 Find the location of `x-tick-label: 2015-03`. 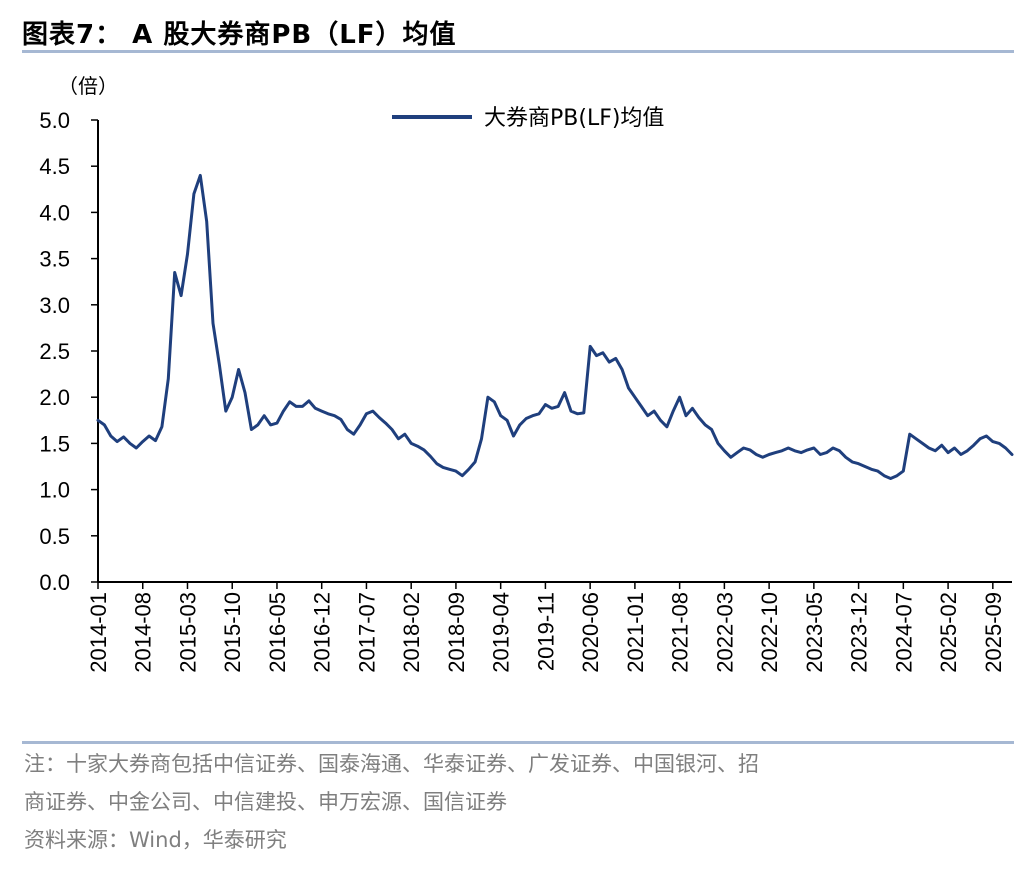

x-tick-label: 2015-03 is located at coordinates (187, 632).